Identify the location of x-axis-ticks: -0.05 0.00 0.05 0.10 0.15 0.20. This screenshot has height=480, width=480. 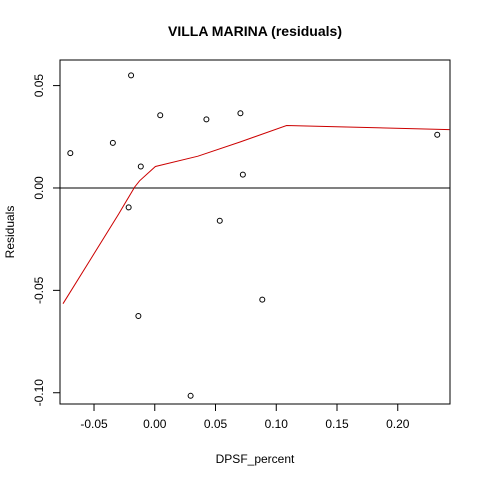
(245, 417).